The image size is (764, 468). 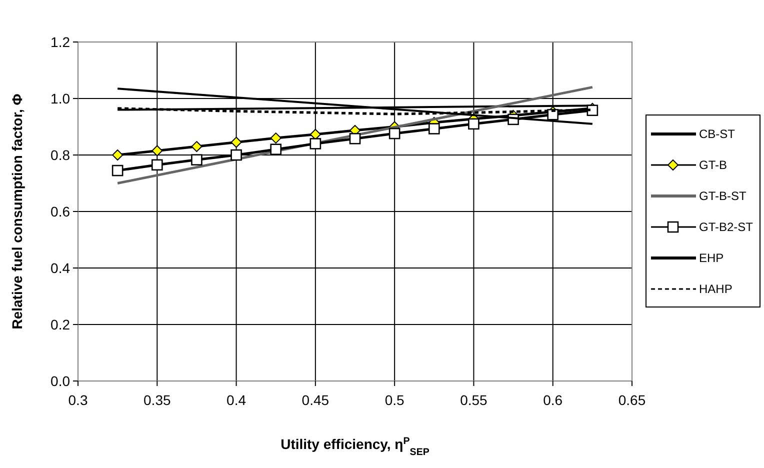 I want to click on x-tick-label: 0.6, so click(x=553, y=400).